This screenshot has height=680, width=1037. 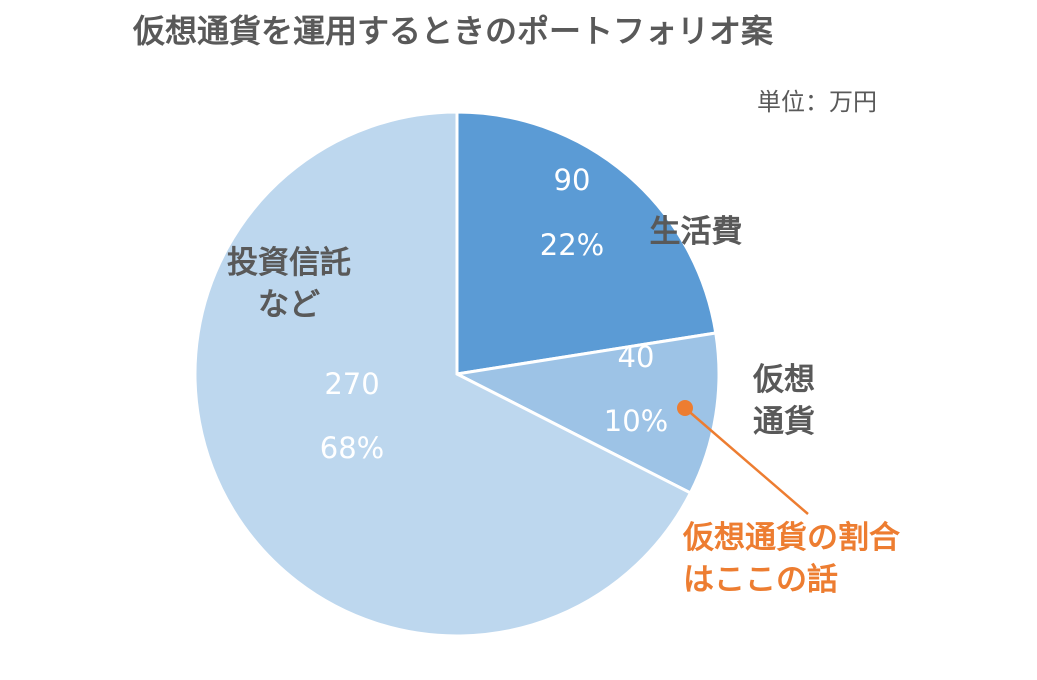 What do you see at coordinates (685, 408) in the screenshot?
I see `annotation-marker` at bounding box center [685, 408].